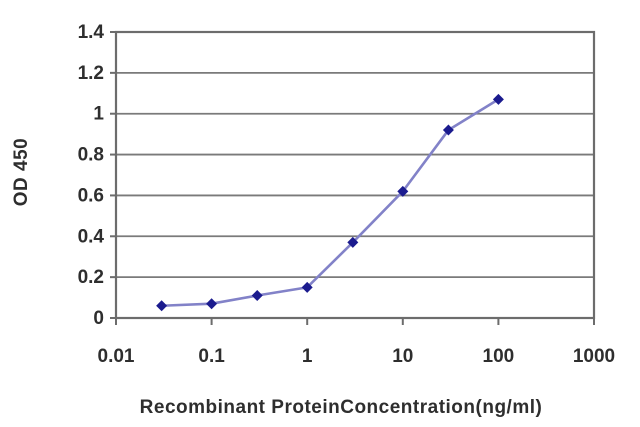 The width and height of the screenshot is (640, 427). What do you see at coordinates (499, 356) in the screenshot?
I see `x-tick-label: 100` at bounding box center [499, 356].